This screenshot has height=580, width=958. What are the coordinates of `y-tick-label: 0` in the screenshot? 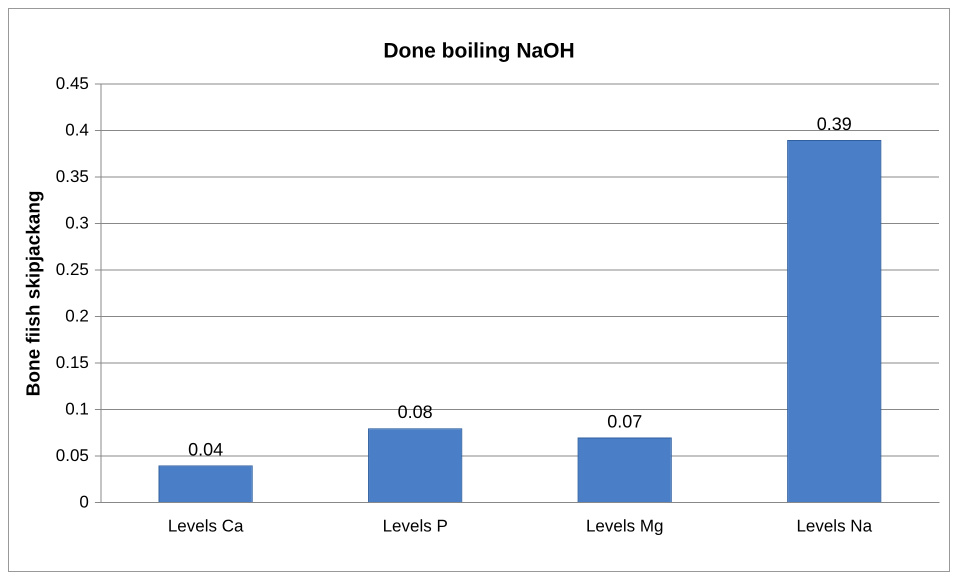 It's located at (84, 502).